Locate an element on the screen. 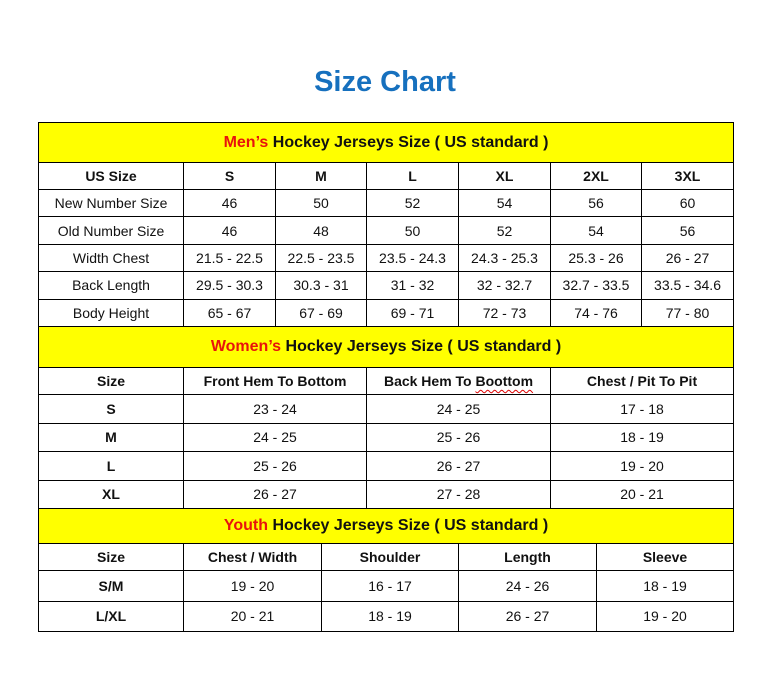  table-cell: 33.5 - 34.6 is located at coordinates (687, 285).